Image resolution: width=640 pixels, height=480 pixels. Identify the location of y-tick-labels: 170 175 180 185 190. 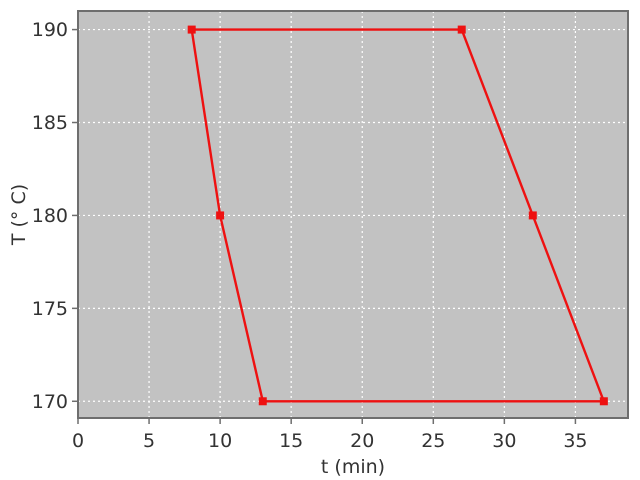
(50, 216).